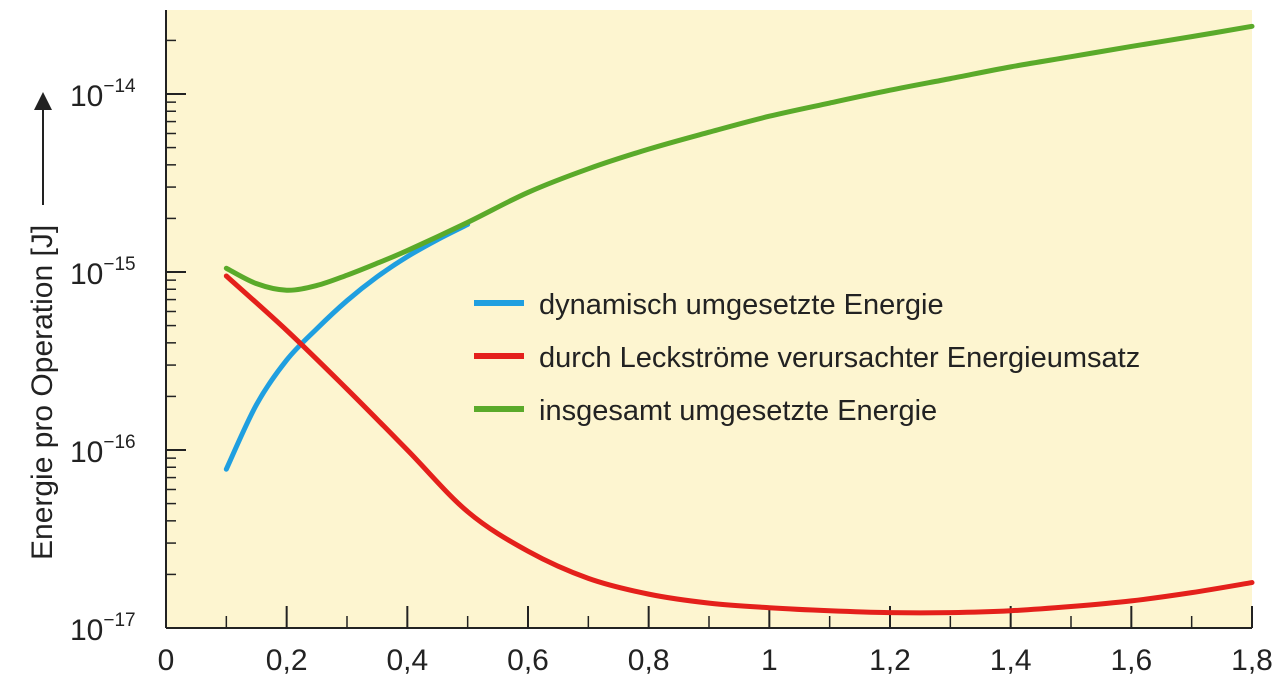  Describe the element at coordinates (769, 660) in the screenshot. I see `x-tick-label: 1` at that location.